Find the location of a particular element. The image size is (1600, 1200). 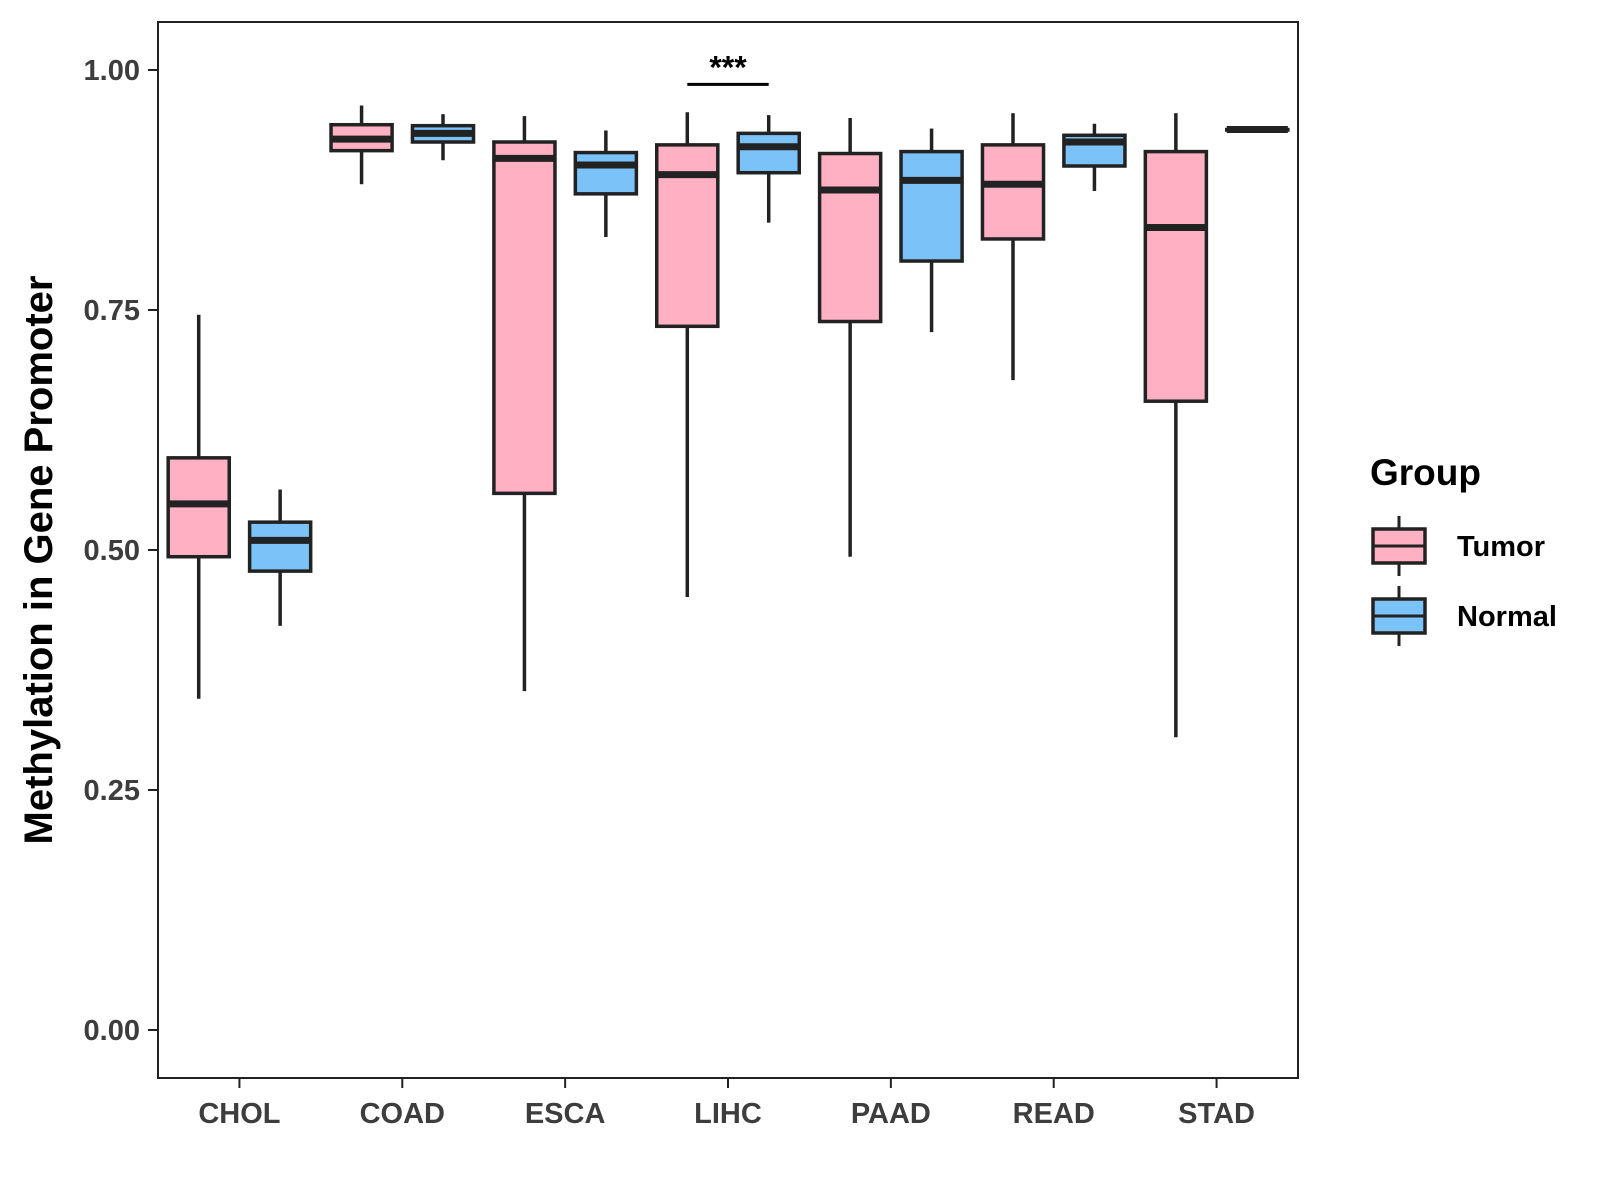

x-tick-label: LIHC is located at coordinates (728, 1114).